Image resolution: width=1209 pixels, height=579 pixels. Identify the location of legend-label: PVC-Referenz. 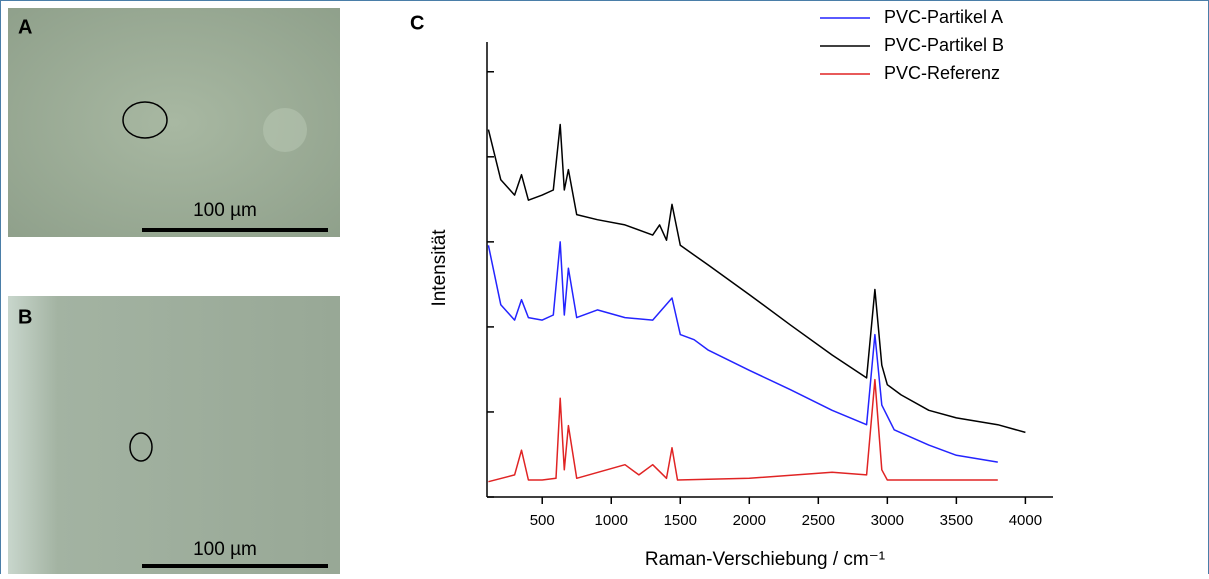
(942, 73).